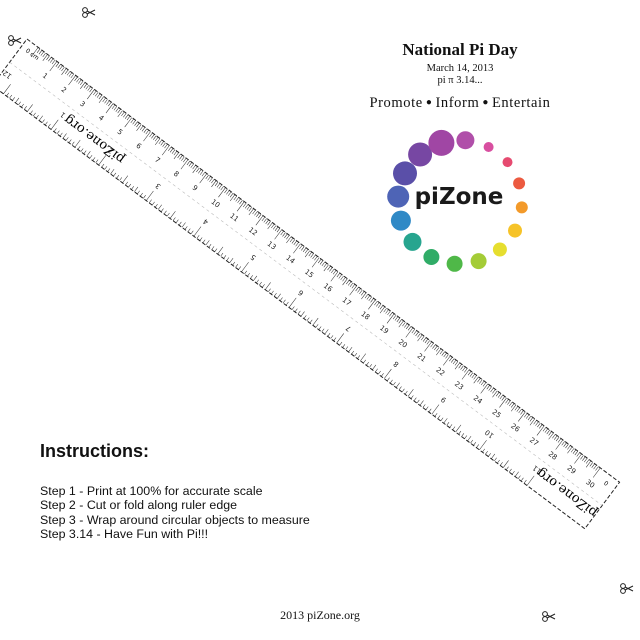 Image resolution: width=640 pixels, height=640 pixels. What do you see at coordinates (459, 197) in the screenshot?
I see `pizone-logo-text: piZone` at bounding box center [459, 197].